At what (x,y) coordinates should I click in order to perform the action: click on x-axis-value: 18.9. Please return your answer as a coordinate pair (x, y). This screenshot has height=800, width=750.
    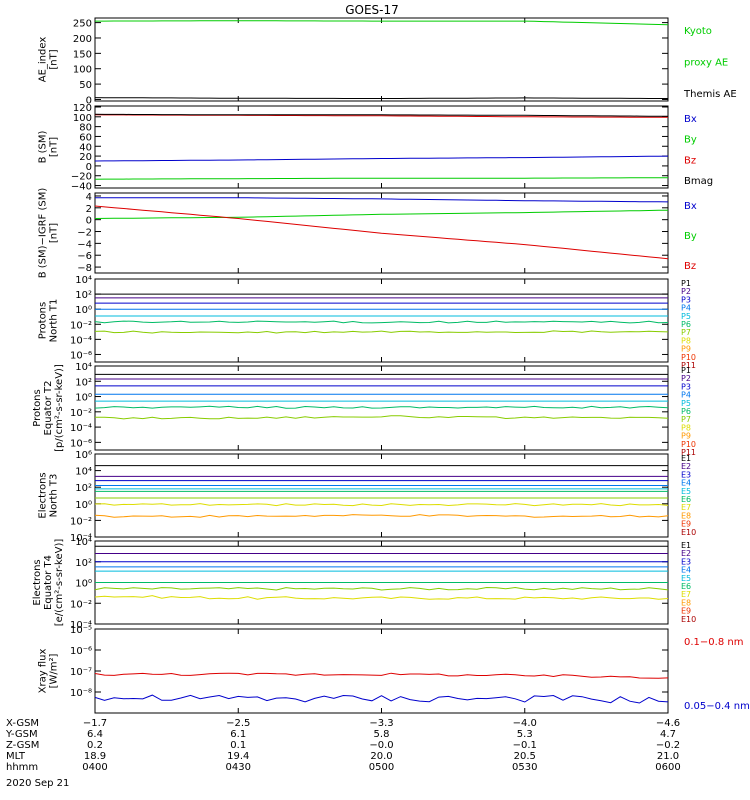
    Looking at the image, I should click on (95, 756).